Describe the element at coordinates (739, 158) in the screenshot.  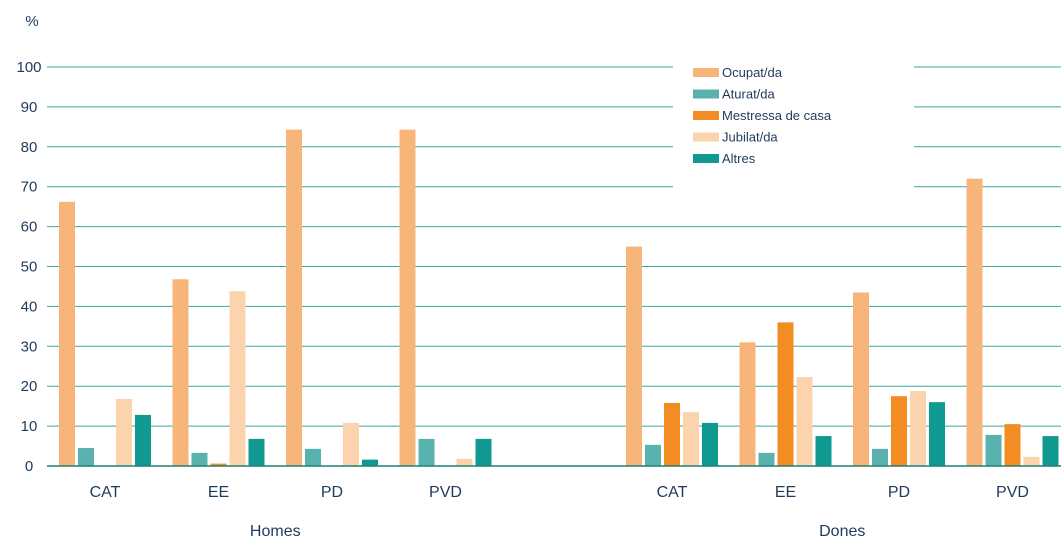
I see `legend-label: Altres` at that location.